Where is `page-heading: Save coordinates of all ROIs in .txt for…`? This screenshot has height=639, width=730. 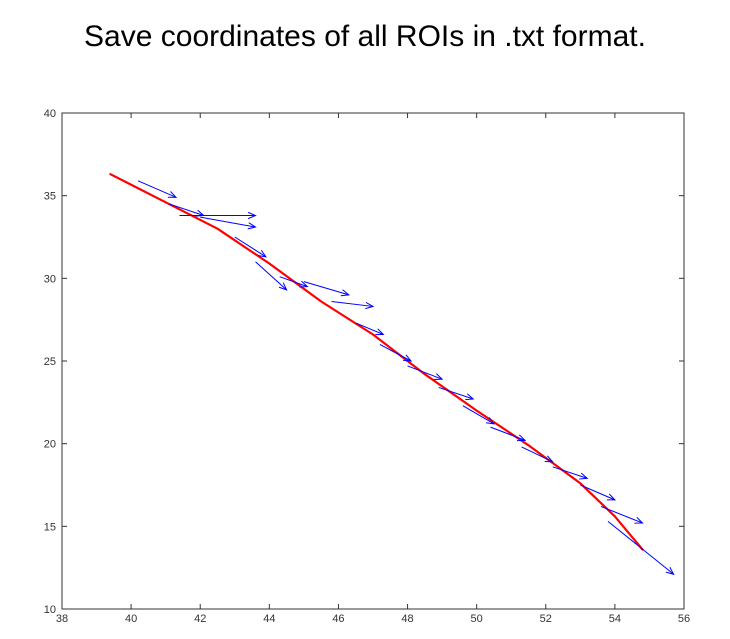
page-heading: Save coordinates of all ROIs in .txt for… is located at coordinates (365, 36).